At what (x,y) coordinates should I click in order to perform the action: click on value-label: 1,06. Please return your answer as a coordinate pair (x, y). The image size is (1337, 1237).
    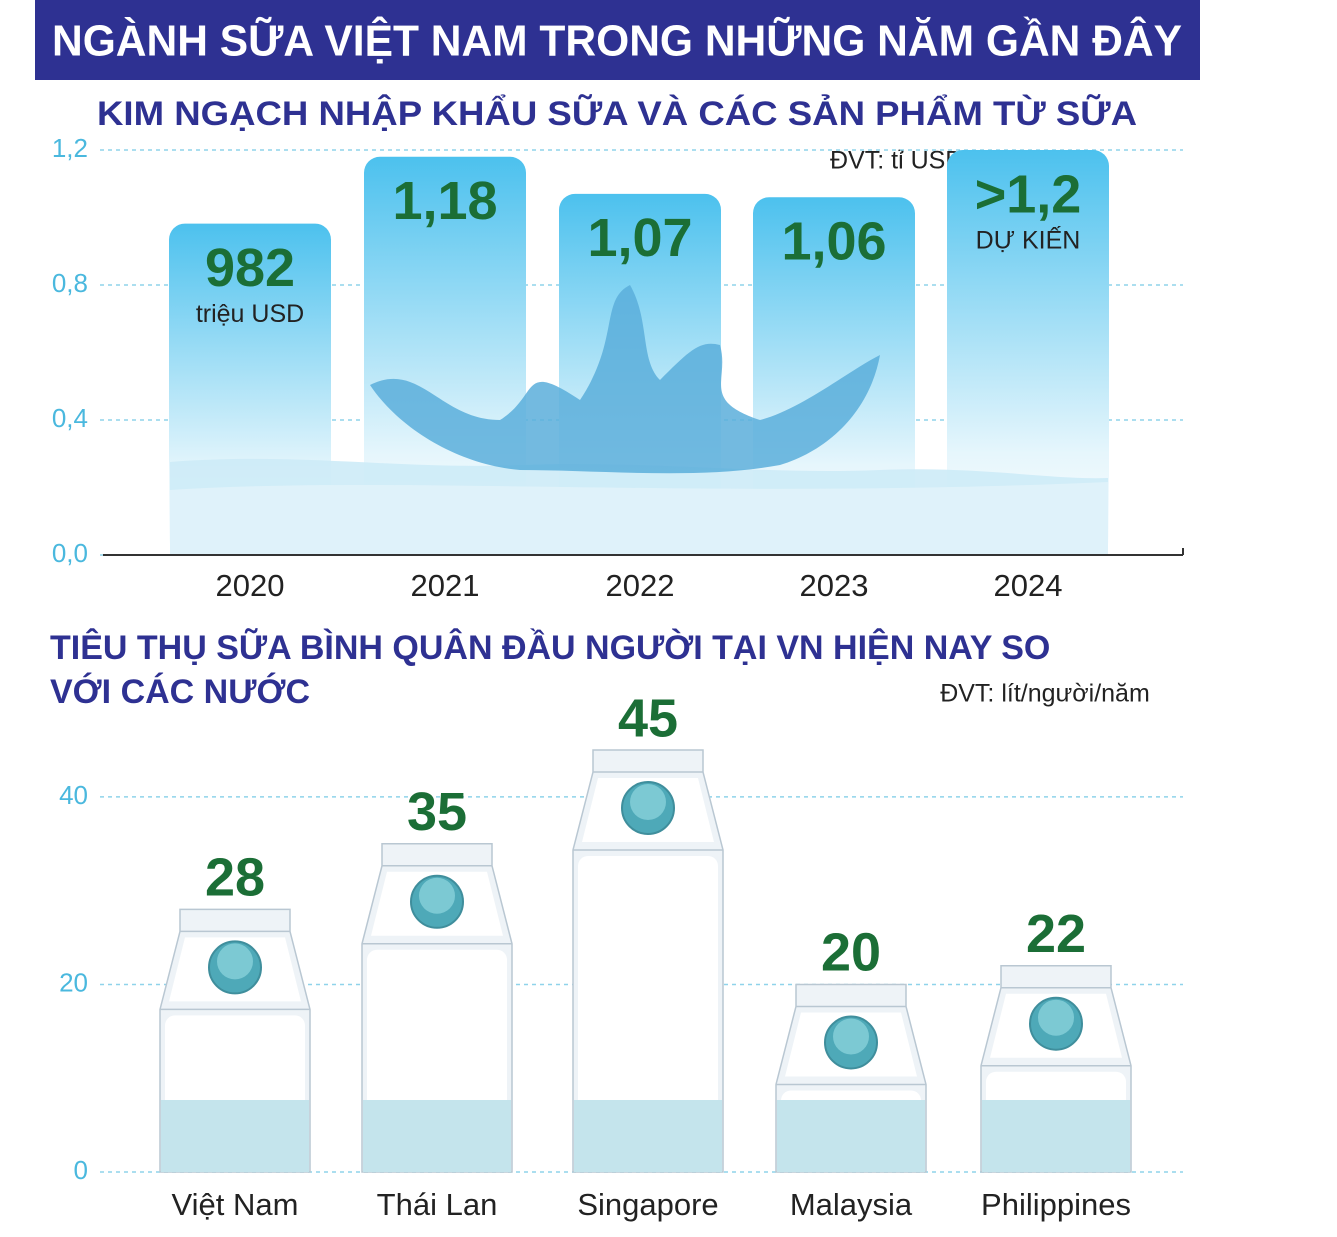
    Looking at the image, I should click on (833, 242).